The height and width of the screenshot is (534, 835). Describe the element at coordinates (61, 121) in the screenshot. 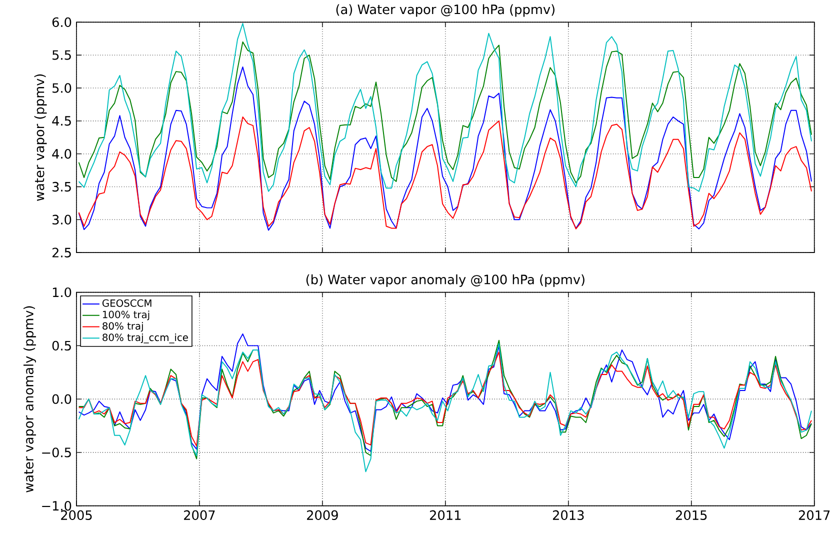

I see `y-tick-label: 4.5` at that location.